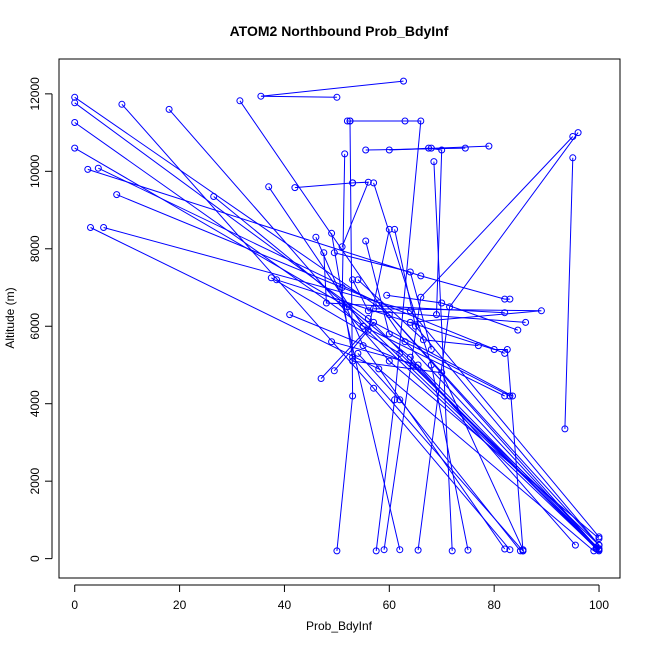 Image resolution: width=650 pixels, height=650 pixels. I want to click on x-tick-label: 60, so click(390, 605).